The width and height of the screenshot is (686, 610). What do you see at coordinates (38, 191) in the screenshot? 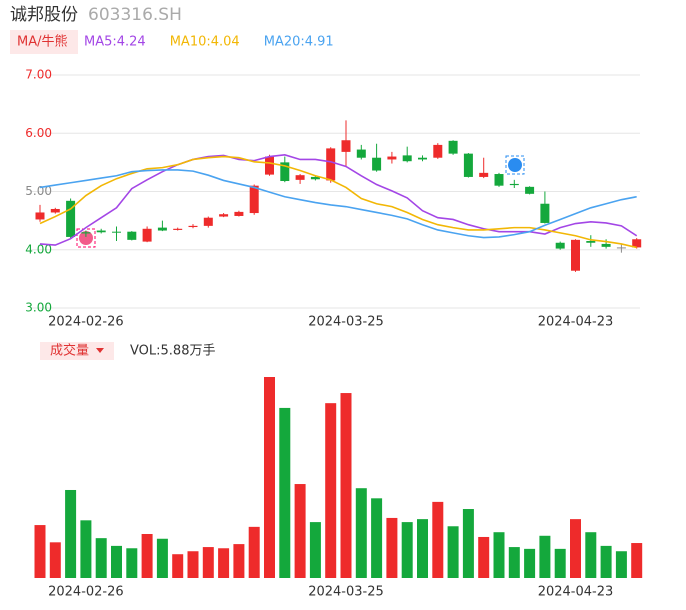
I see `y-tick-label: 5.00` at bounding box center [38, 191].